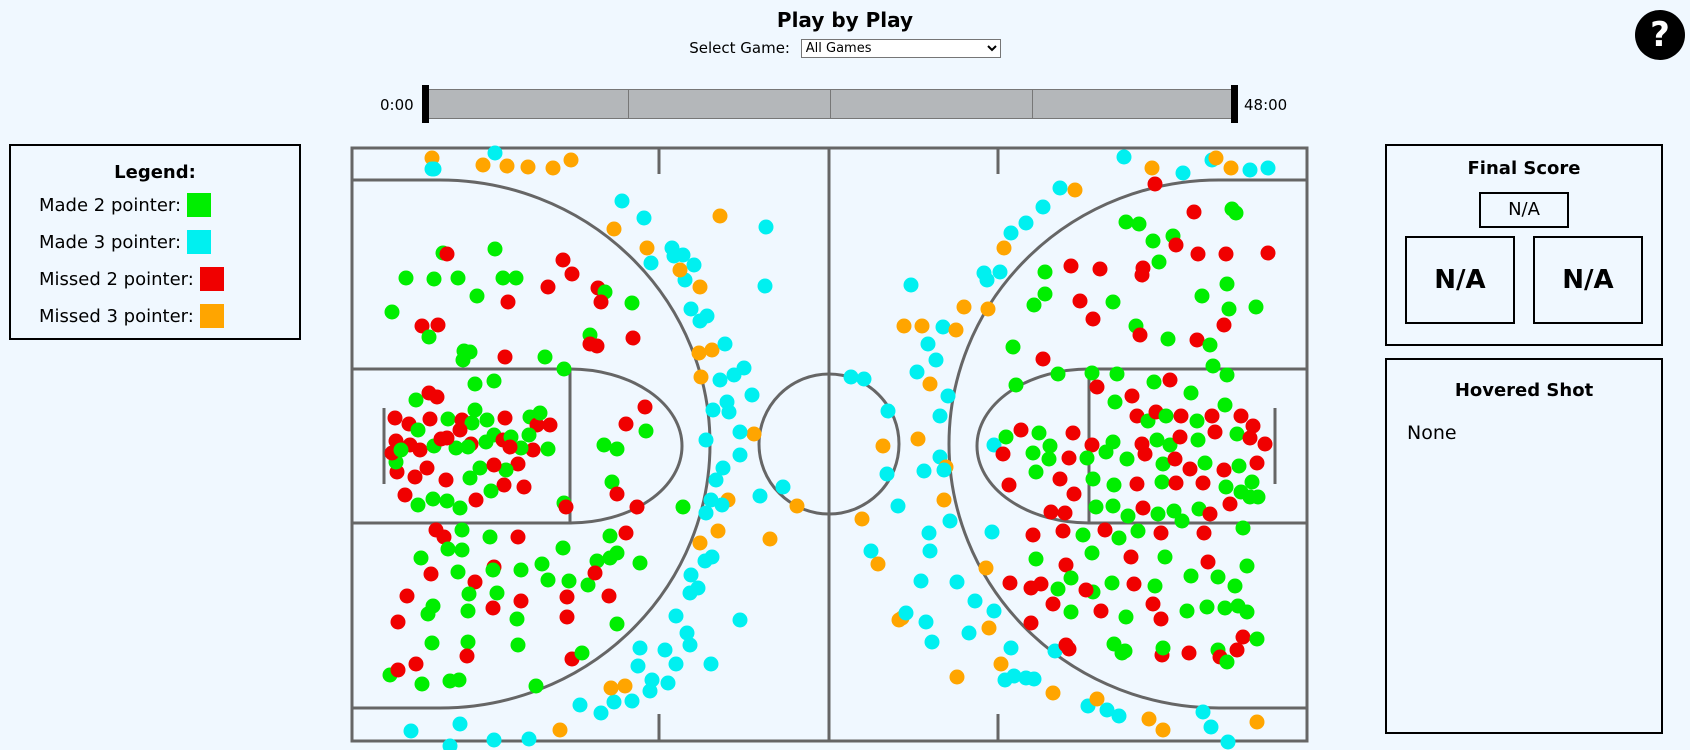 This screenshot has height=750, width=1690. I want to click on timeline-start-handle, so click(425, 104).